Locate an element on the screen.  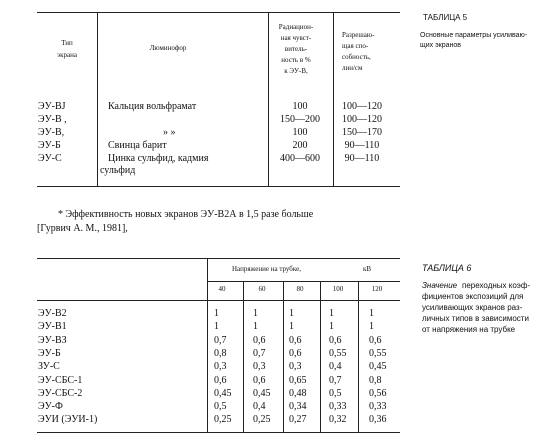
header-text: к ЭУ-В, is located at coordinates (296, 71).